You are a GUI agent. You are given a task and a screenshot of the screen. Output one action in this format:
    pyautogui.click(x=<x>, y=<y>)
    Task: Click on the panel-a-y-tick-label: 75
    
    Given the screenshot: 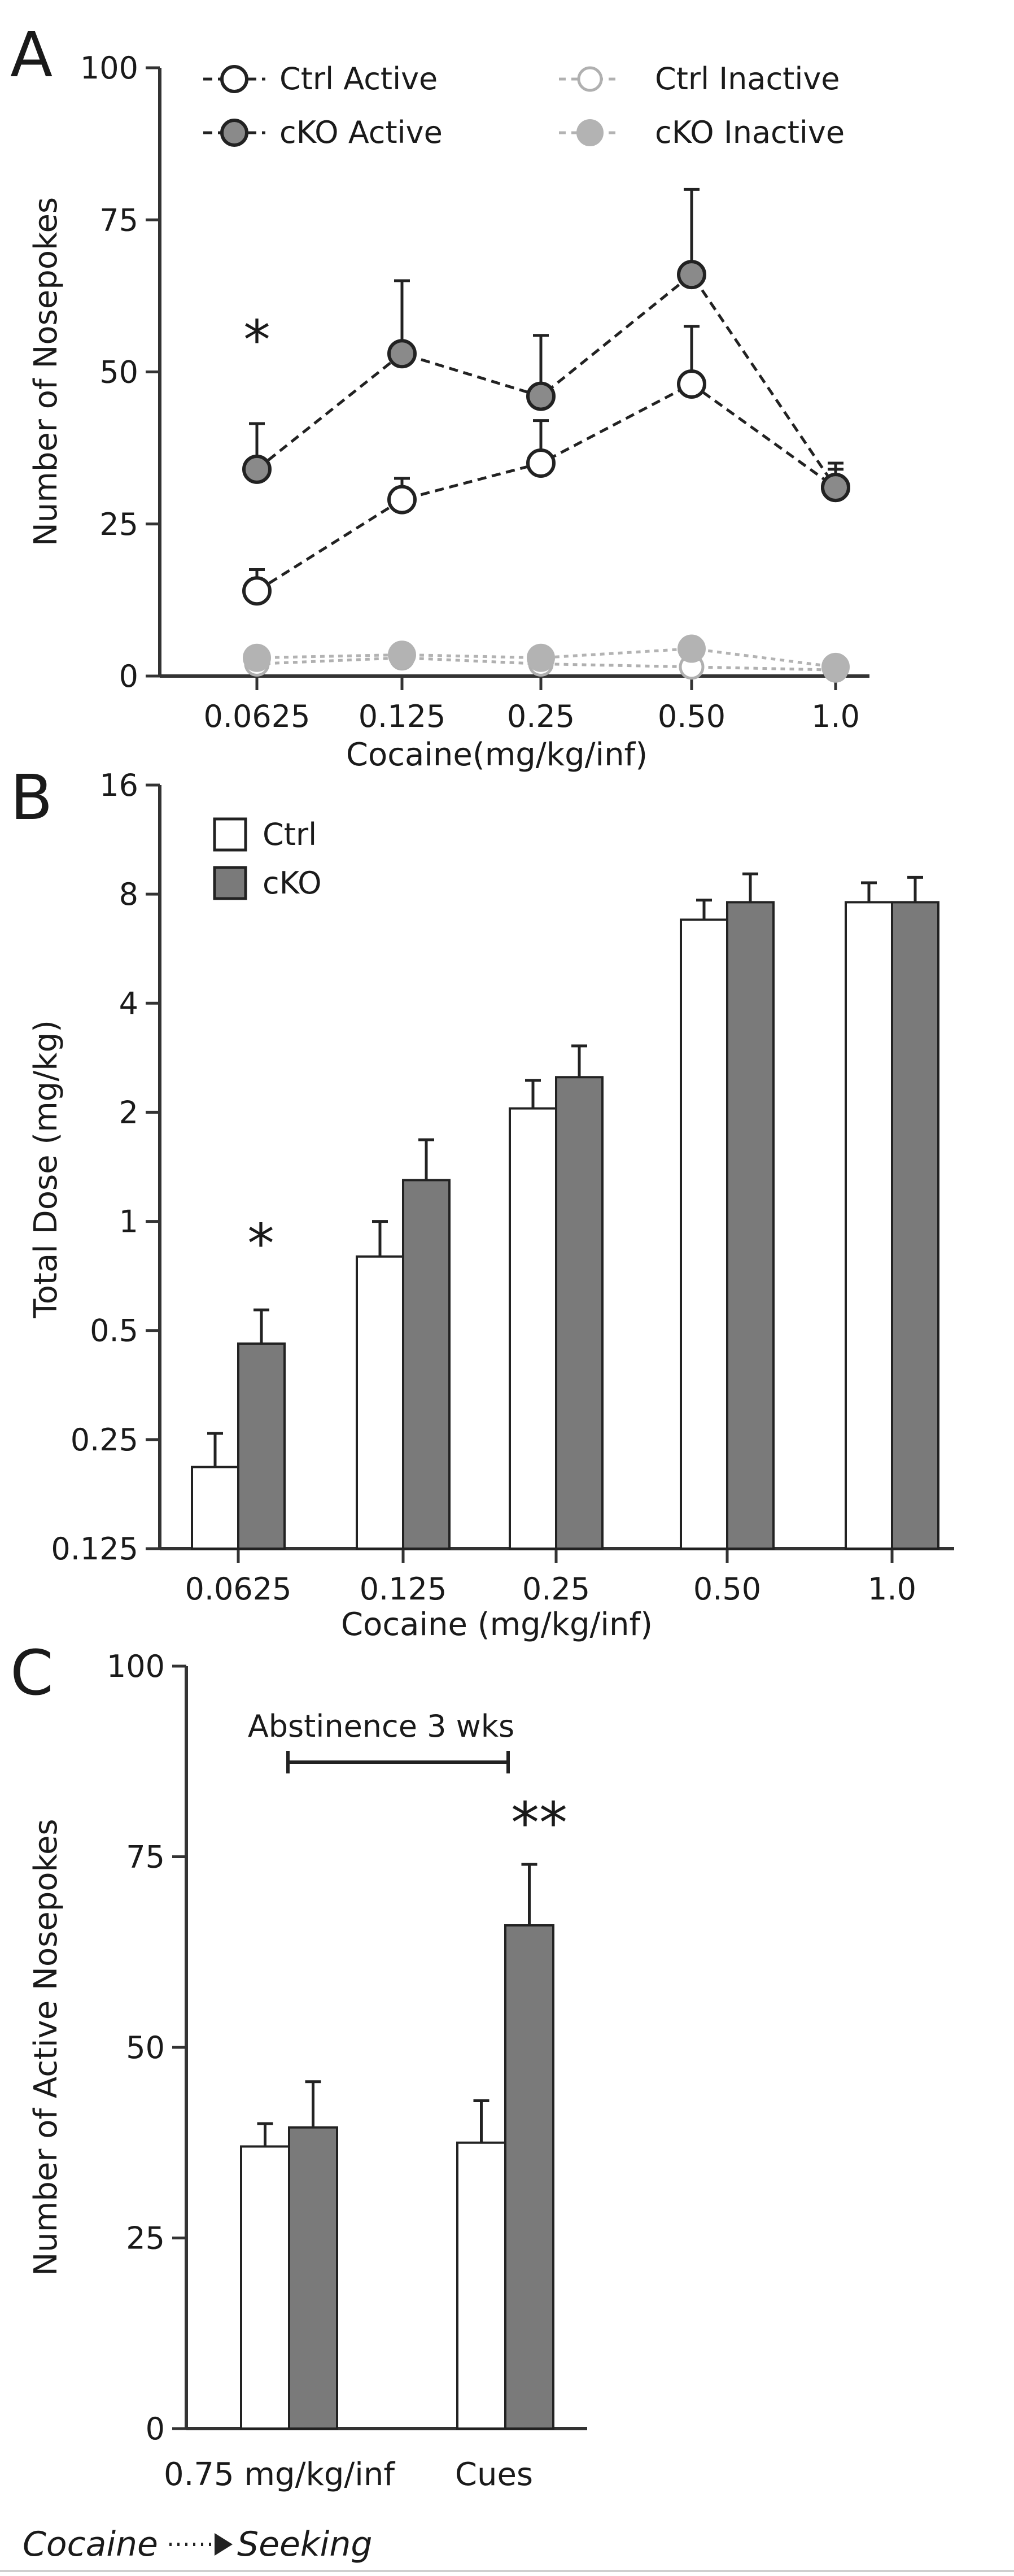 What is the action you would take?
    pyautogui.click(x=118, y=220)
    